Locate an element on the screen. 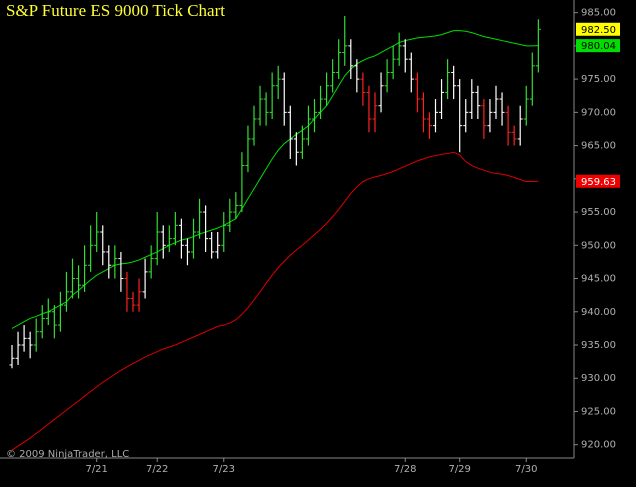 The width and height of the screenshot is (636, 487). y-tick-label: 935.00 is located at coordinates (598, 345).